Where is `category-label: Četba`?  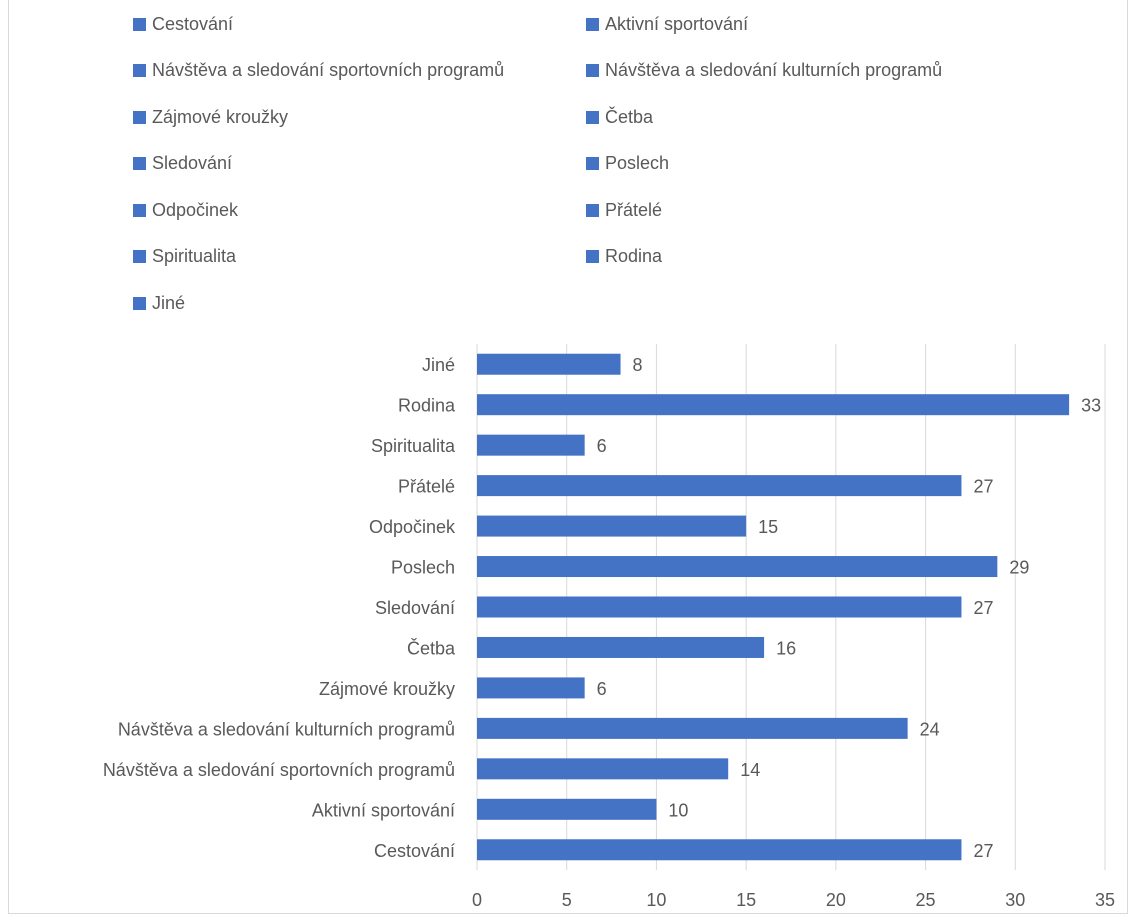
category-label: Četba is located at coordinates (431, 647).